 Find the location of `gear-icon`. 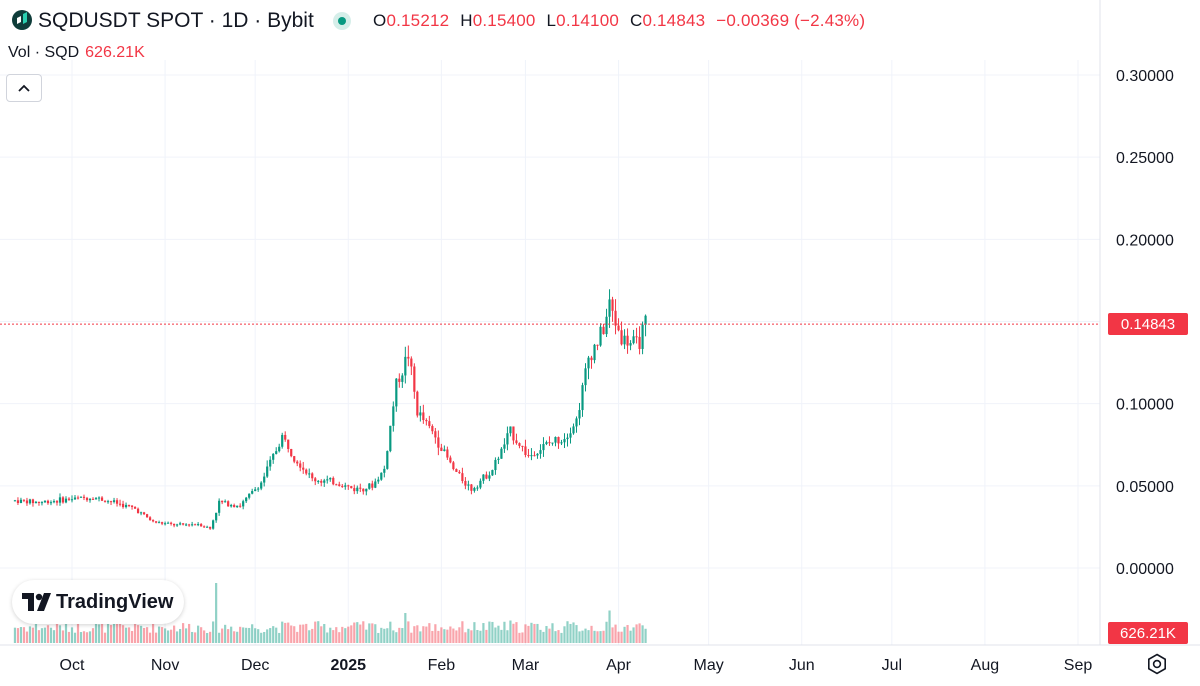

gear-icon is located at coordinates (1157, 664).